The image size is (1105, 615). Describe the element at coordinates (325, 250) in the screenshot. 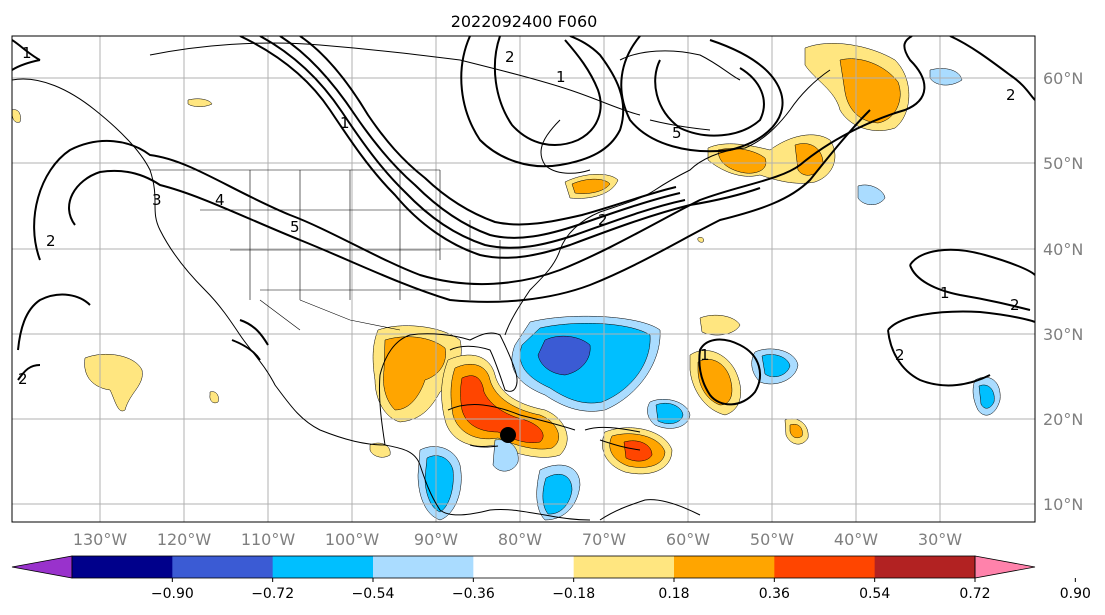

I see `state-borders` at that location.